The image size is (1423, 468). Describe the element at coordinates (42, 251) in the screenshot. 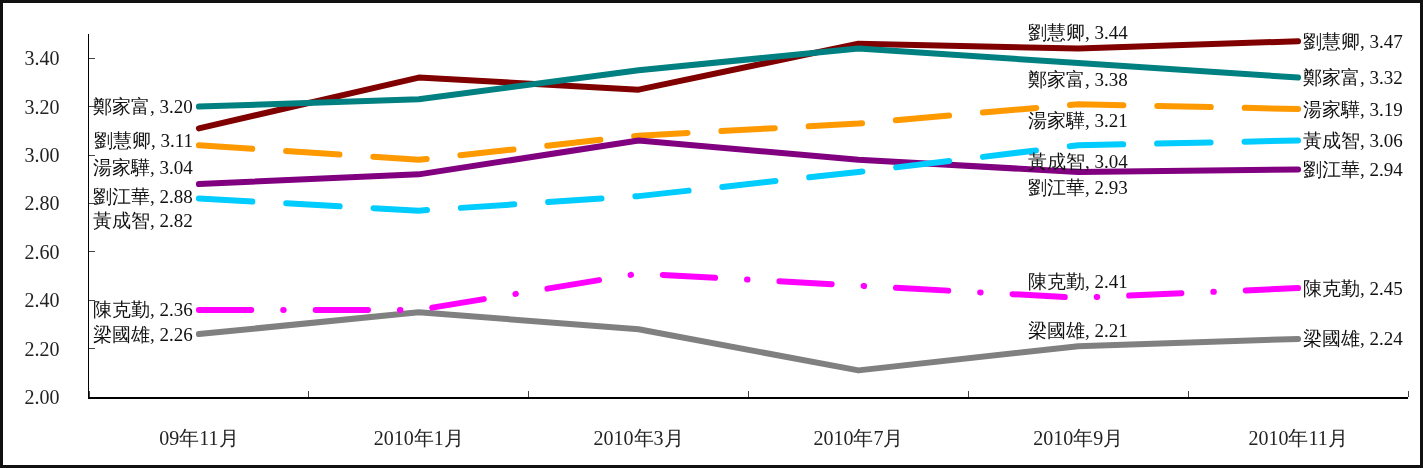

I see `y-tick-label: 2.60` at that location.